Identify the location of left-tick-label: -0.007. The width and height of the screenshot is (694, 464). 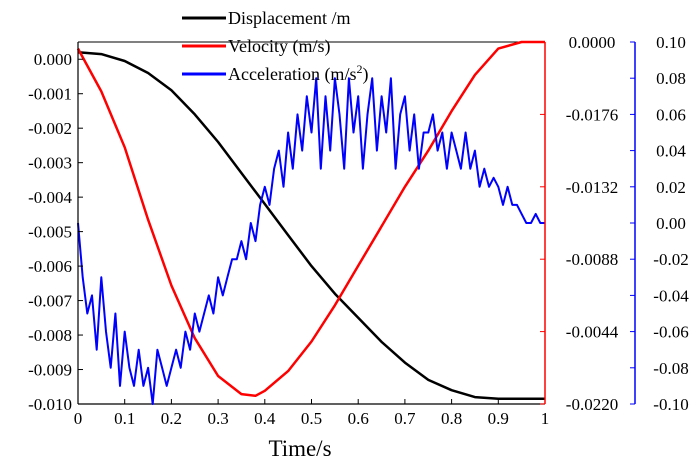
(50, 301).